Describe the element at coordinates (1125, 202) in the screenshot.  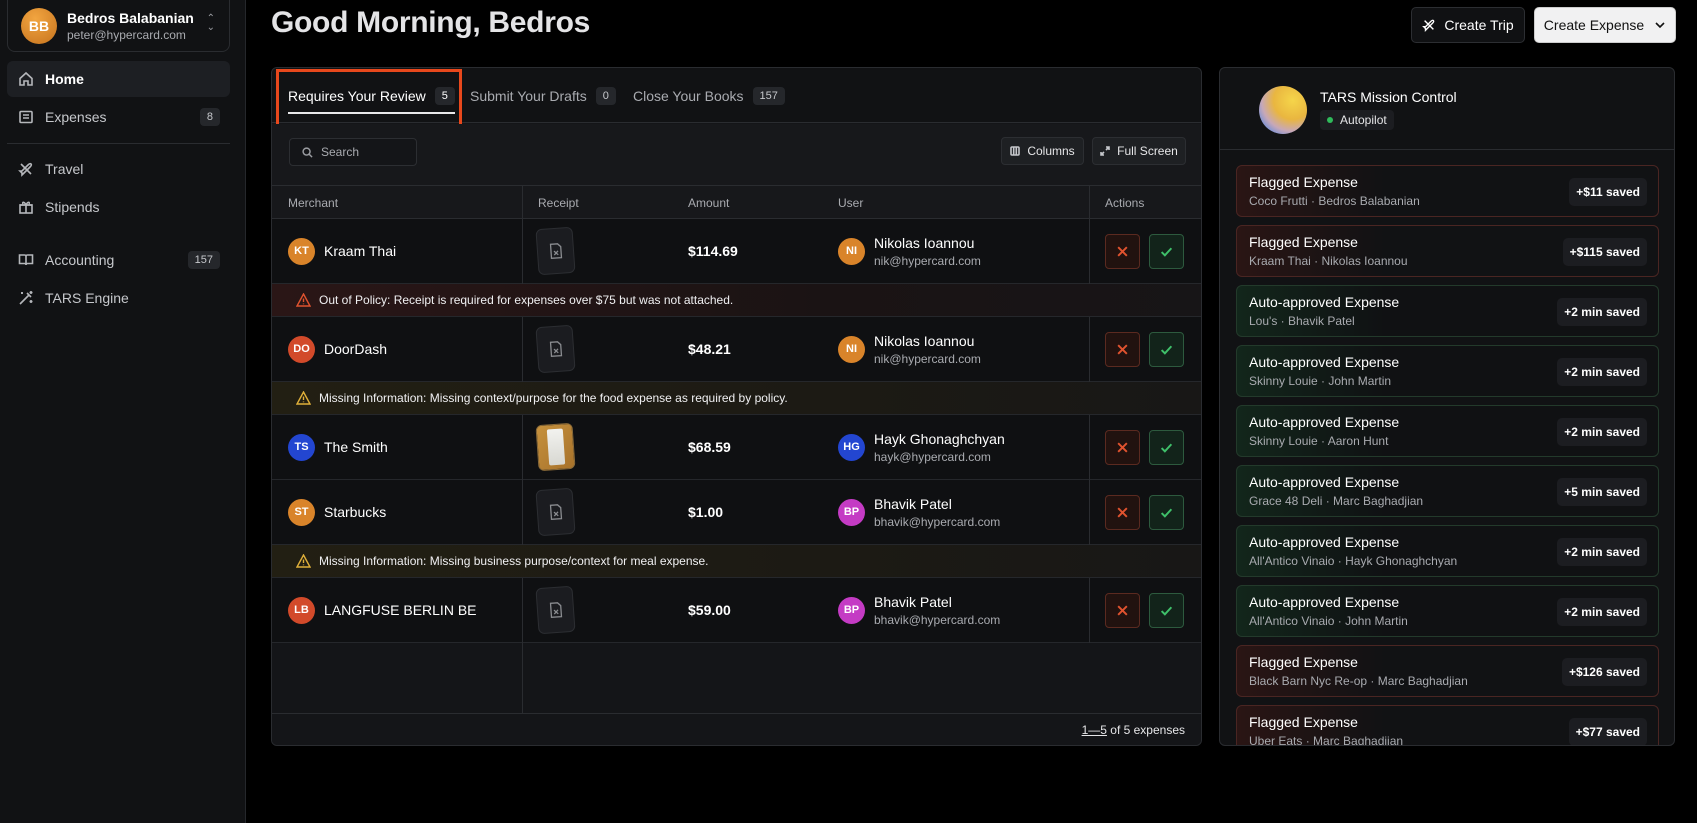
I see `column-header-actions: Actions` at that location.